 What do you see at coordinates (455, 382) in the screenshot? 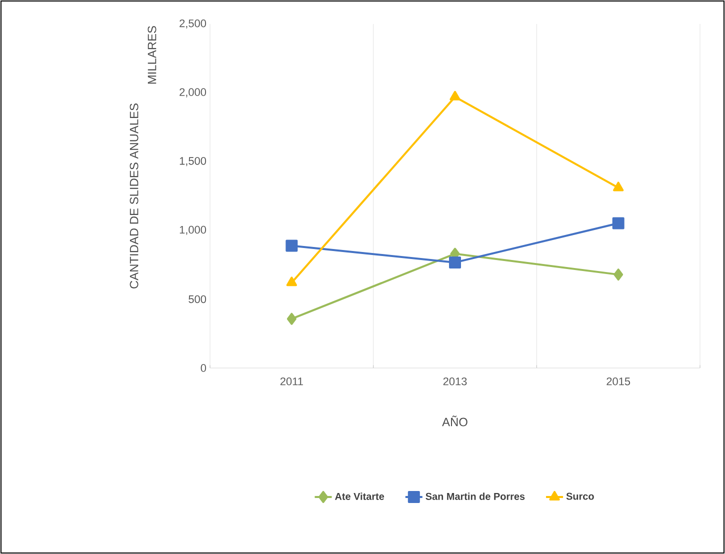
I see `x-tick-label: 2013` at bounding box center [455, 382].